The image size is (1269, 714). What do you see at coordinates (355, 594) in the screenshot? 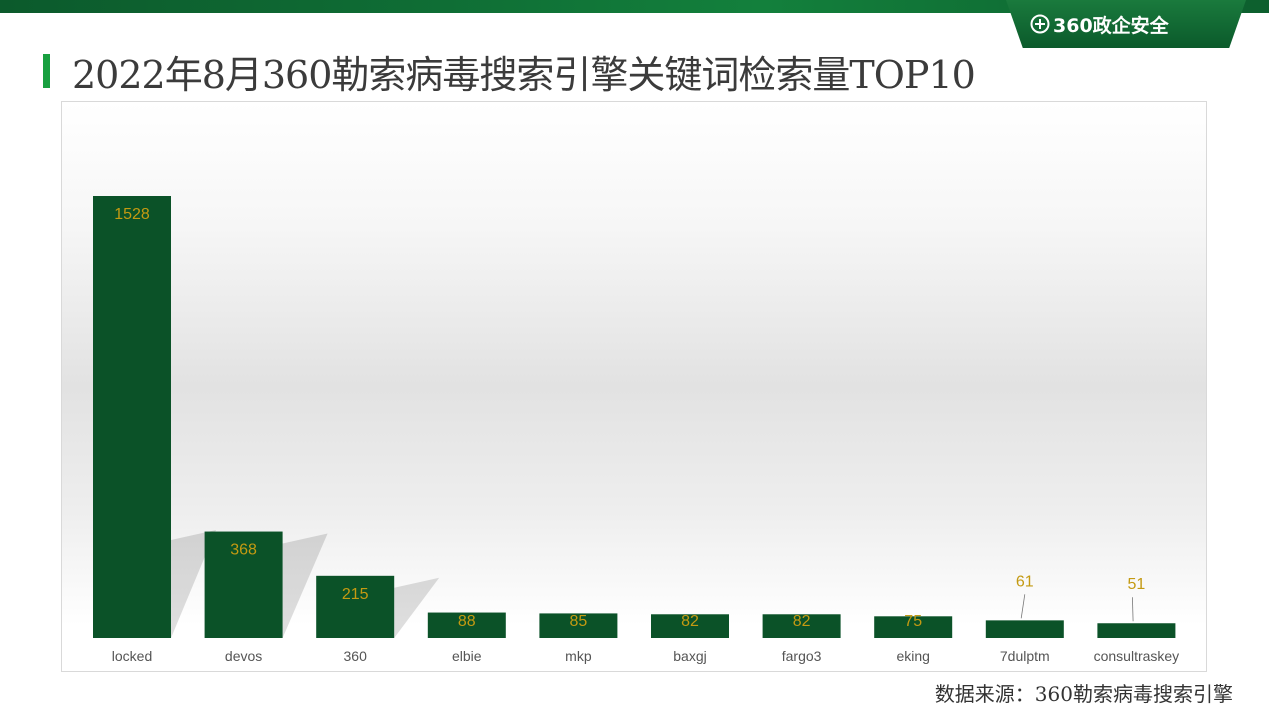
I see `data-label-360: 215` at bounding box center [355, 594].